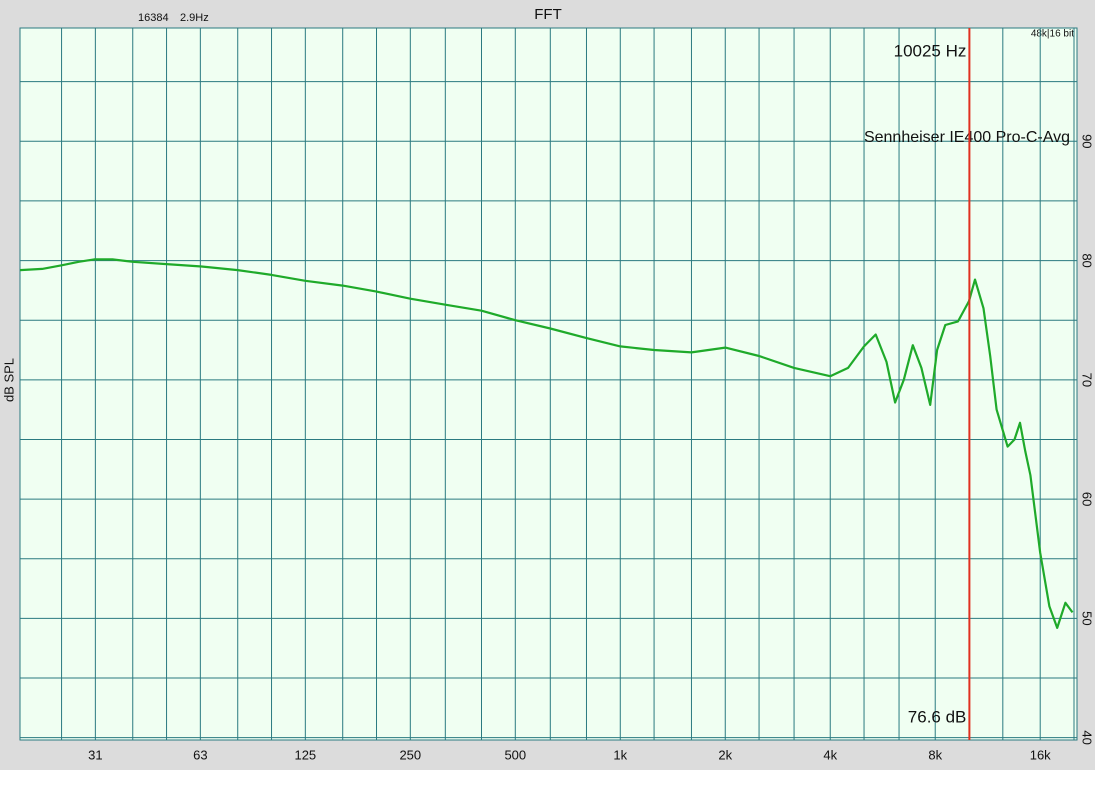 The image size is (1095, 800). I want to click on chart-title: FFT, so click(548, 14).